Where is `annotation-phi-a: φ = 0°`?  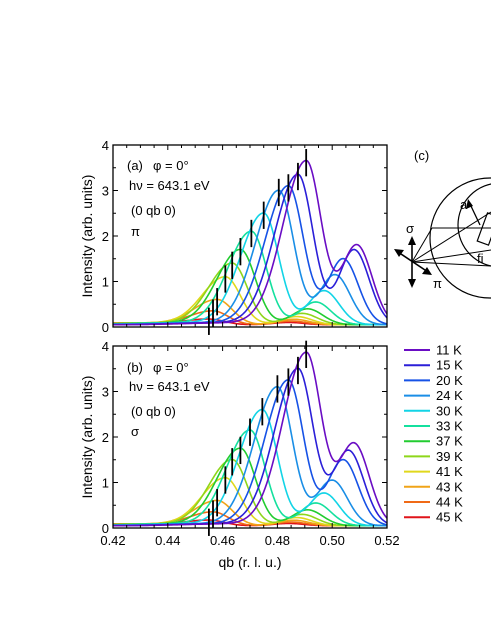 annotation-phi-a: φ = 0° is located at coordinates (171, 165).